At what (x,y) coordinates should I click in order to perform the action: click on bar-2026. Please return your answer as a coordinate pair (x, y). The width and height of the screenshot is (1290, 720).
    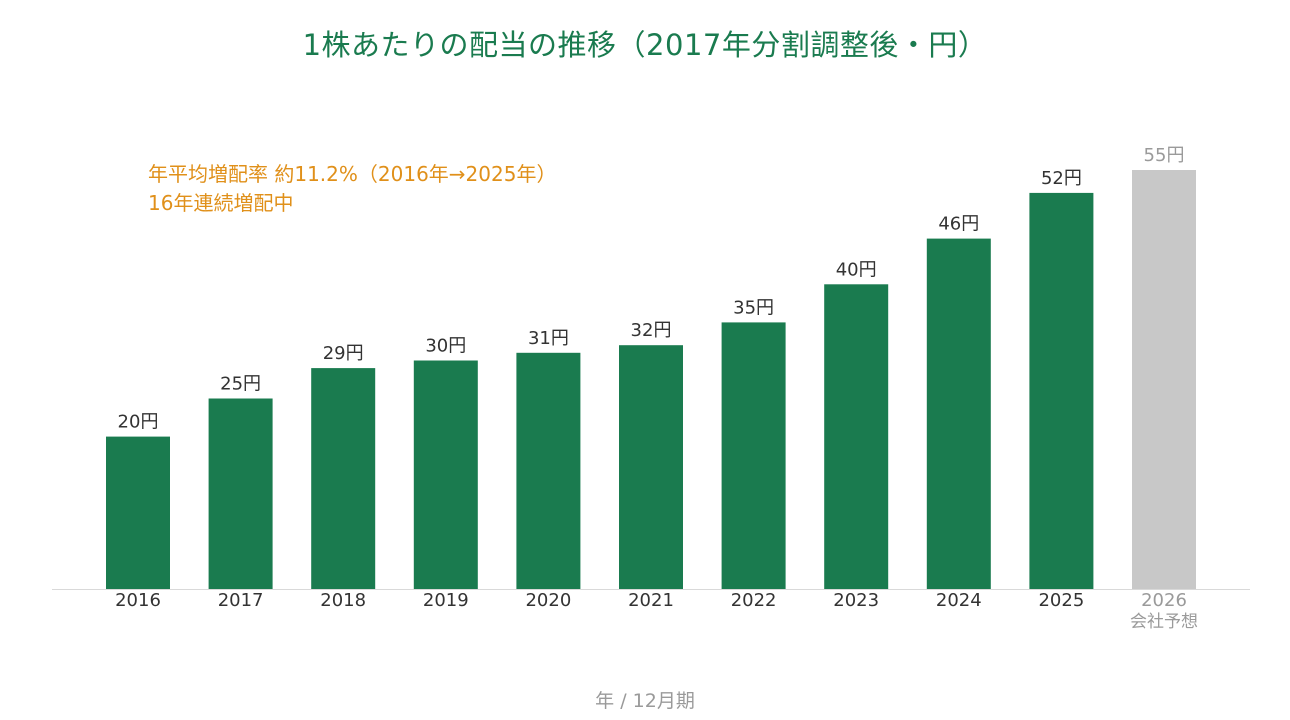
    Looking at the image, I should click on (1164, 379).